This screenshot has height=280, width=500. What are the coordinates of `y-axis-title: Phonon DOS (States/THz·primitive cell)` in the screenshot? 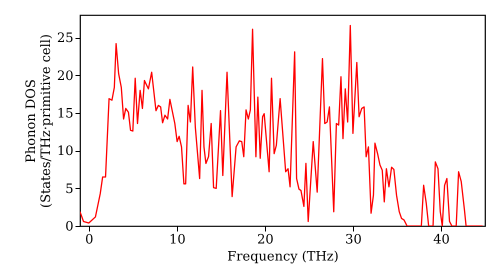 It's located at (39, 121).